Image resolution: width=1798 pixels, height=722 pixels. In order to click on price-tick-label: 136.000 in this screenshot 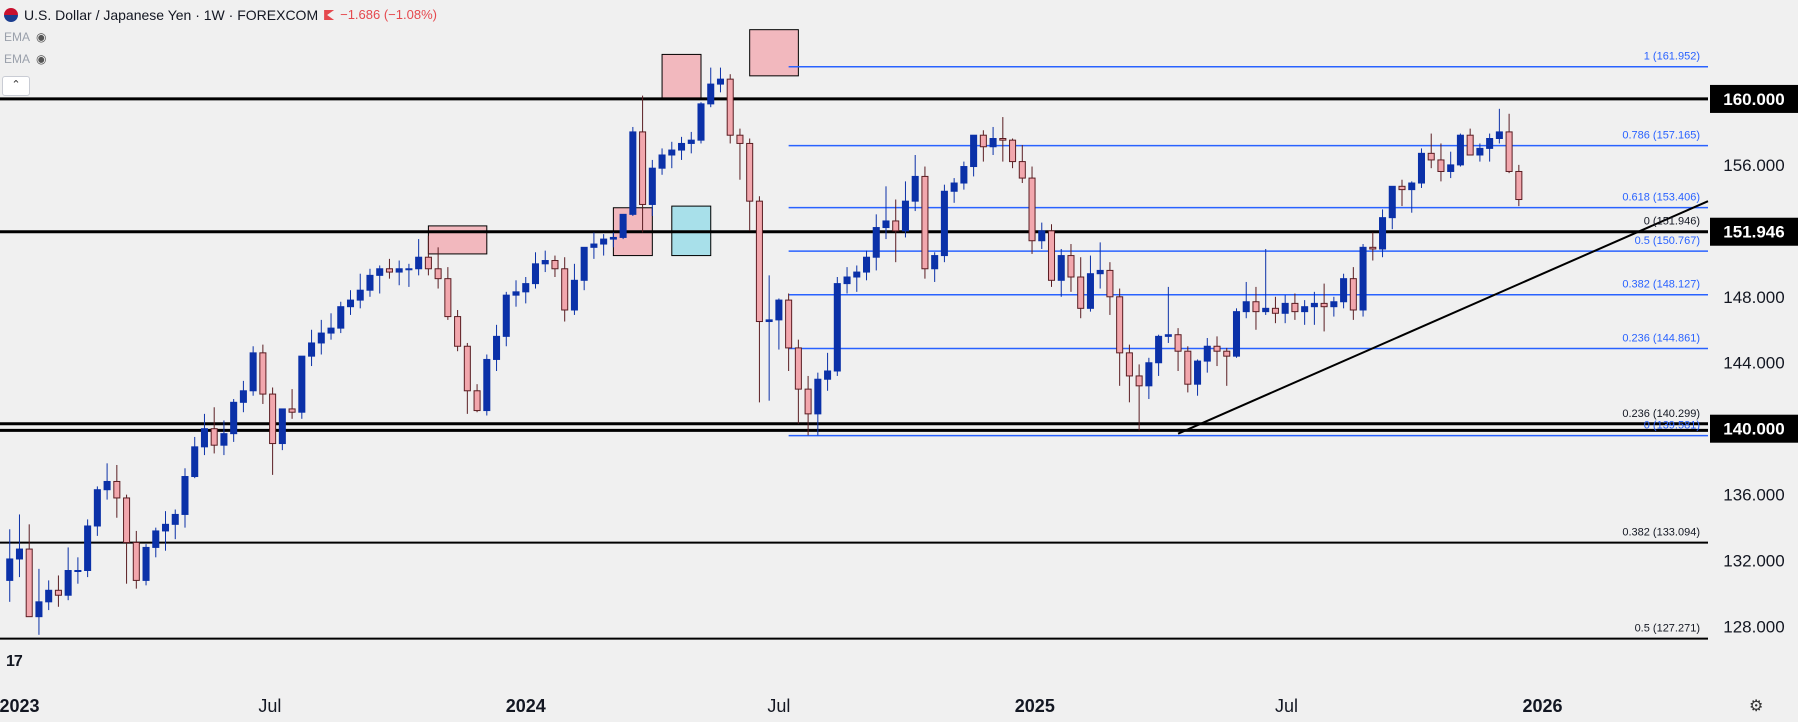, I will do `click(1753, 495)`.